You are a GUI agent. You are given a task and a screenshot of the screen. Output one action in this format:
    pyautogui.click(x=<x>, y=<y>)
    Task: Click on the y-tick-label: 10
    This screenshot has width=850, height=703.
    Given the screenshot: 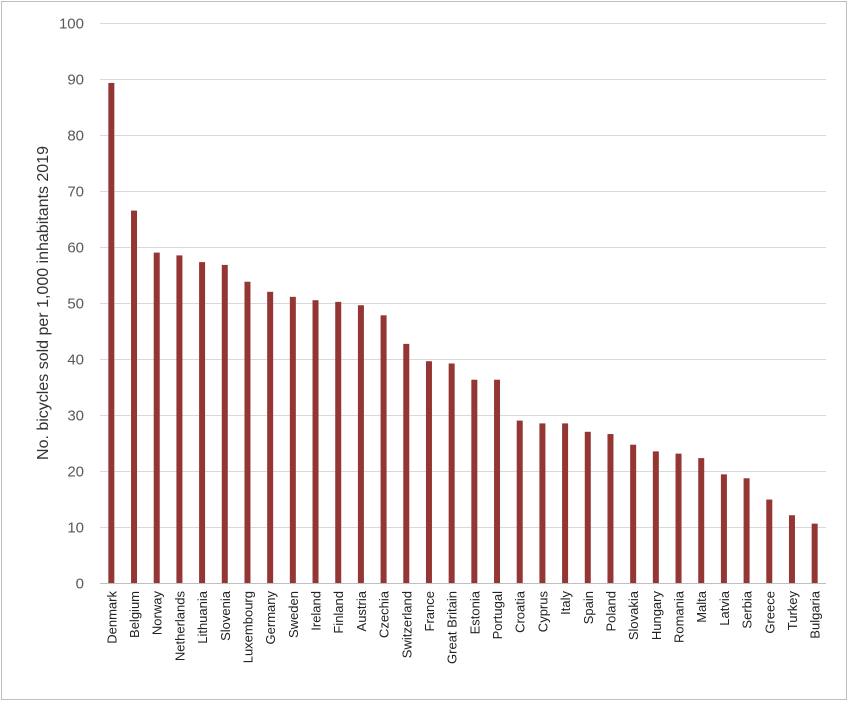 What is the action you would take?
    pyautogui.click(x=75, y=528)
    